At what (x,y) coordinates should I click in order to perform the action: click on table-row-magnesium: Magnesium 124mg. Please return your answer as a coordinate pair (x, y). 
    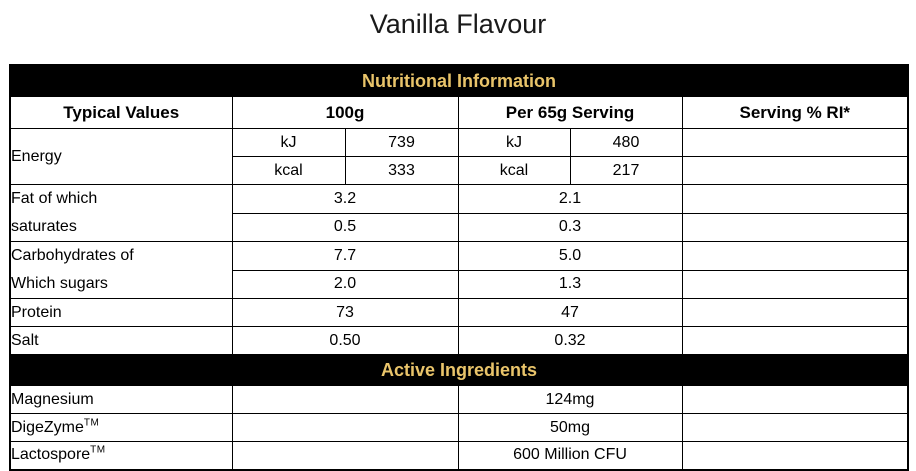
    Looking at the image, I should click on (459, 399).